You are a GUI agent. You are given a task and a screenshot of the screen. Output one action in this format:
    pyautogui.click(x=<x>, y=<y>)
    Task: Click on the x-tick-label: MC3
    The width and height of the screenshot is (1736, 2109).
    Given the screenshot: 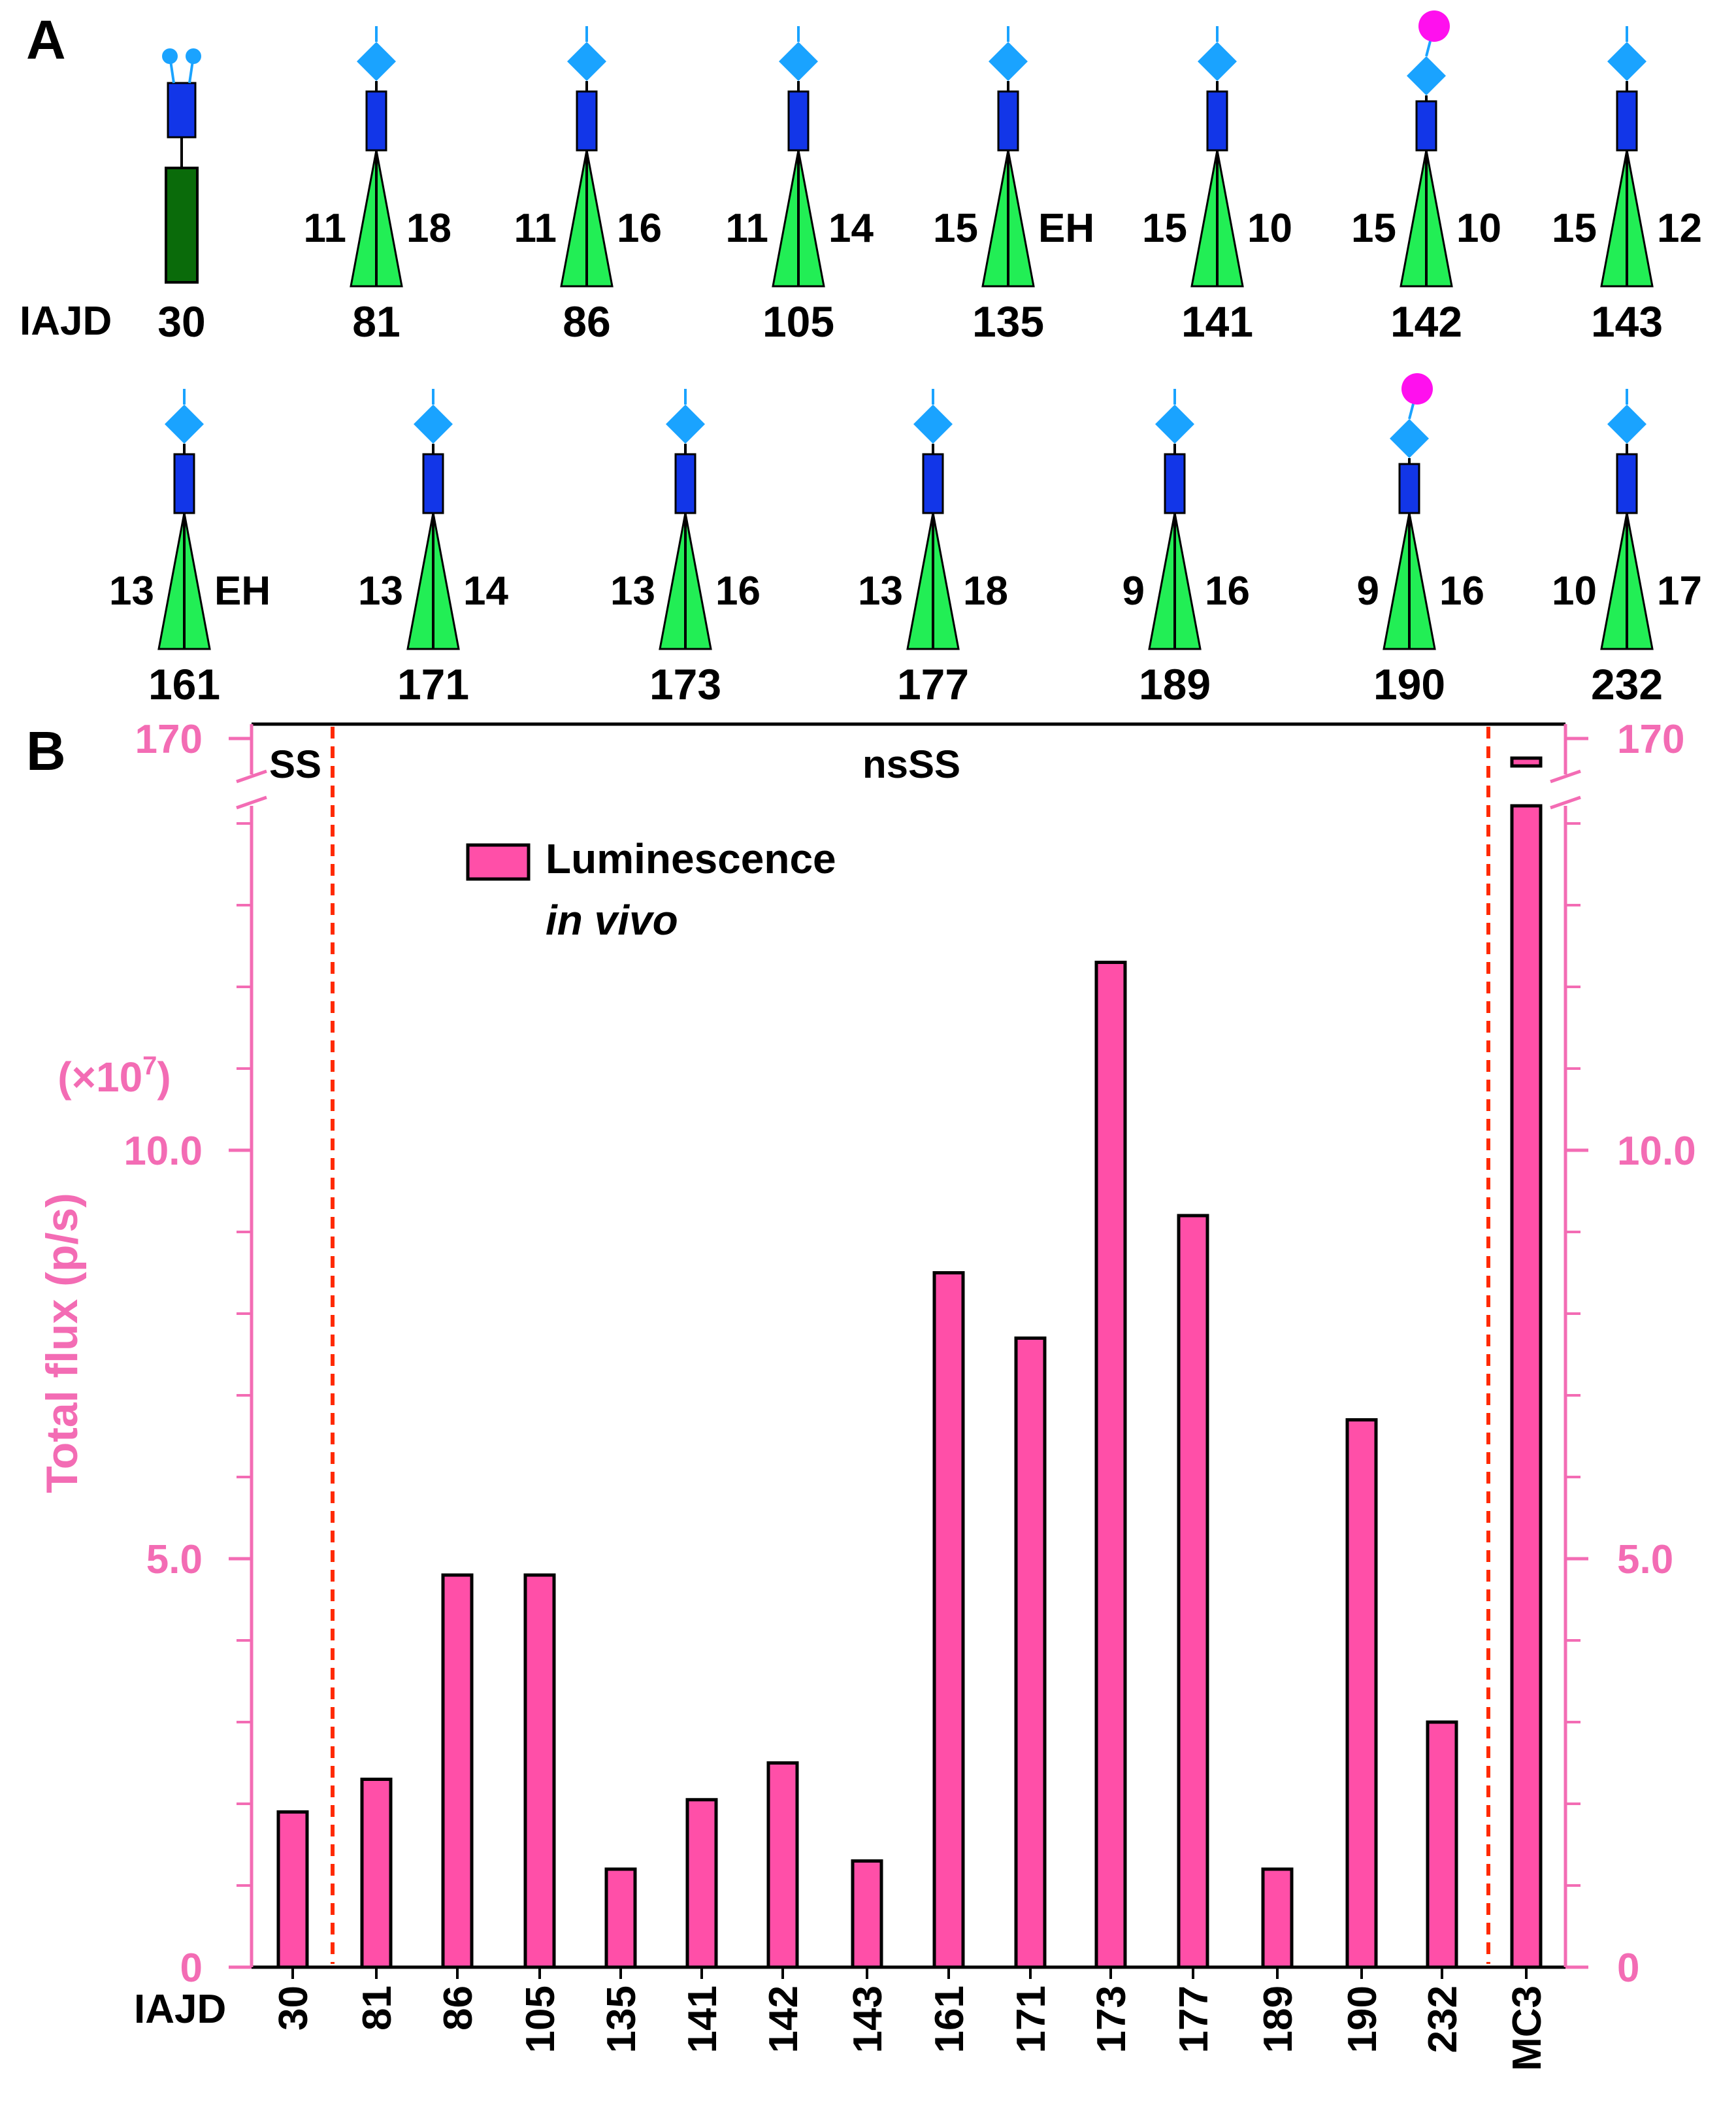 What is the action you would take?
    pyautogui.click(x=1528, y=2028)
    